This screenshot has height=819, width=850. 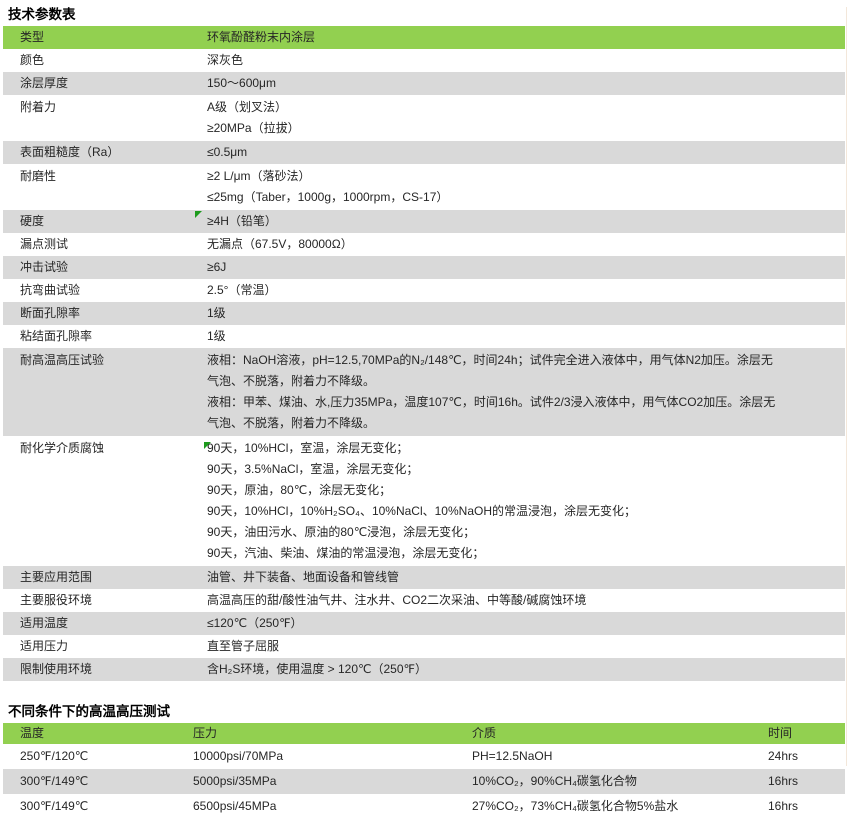 What do you see at coordinates (554, 781) in the screenshot?
I see `hthp-data-cell: 10%CO₂，90%CH₄碳氢化合物` at bounding box center [554, 781].